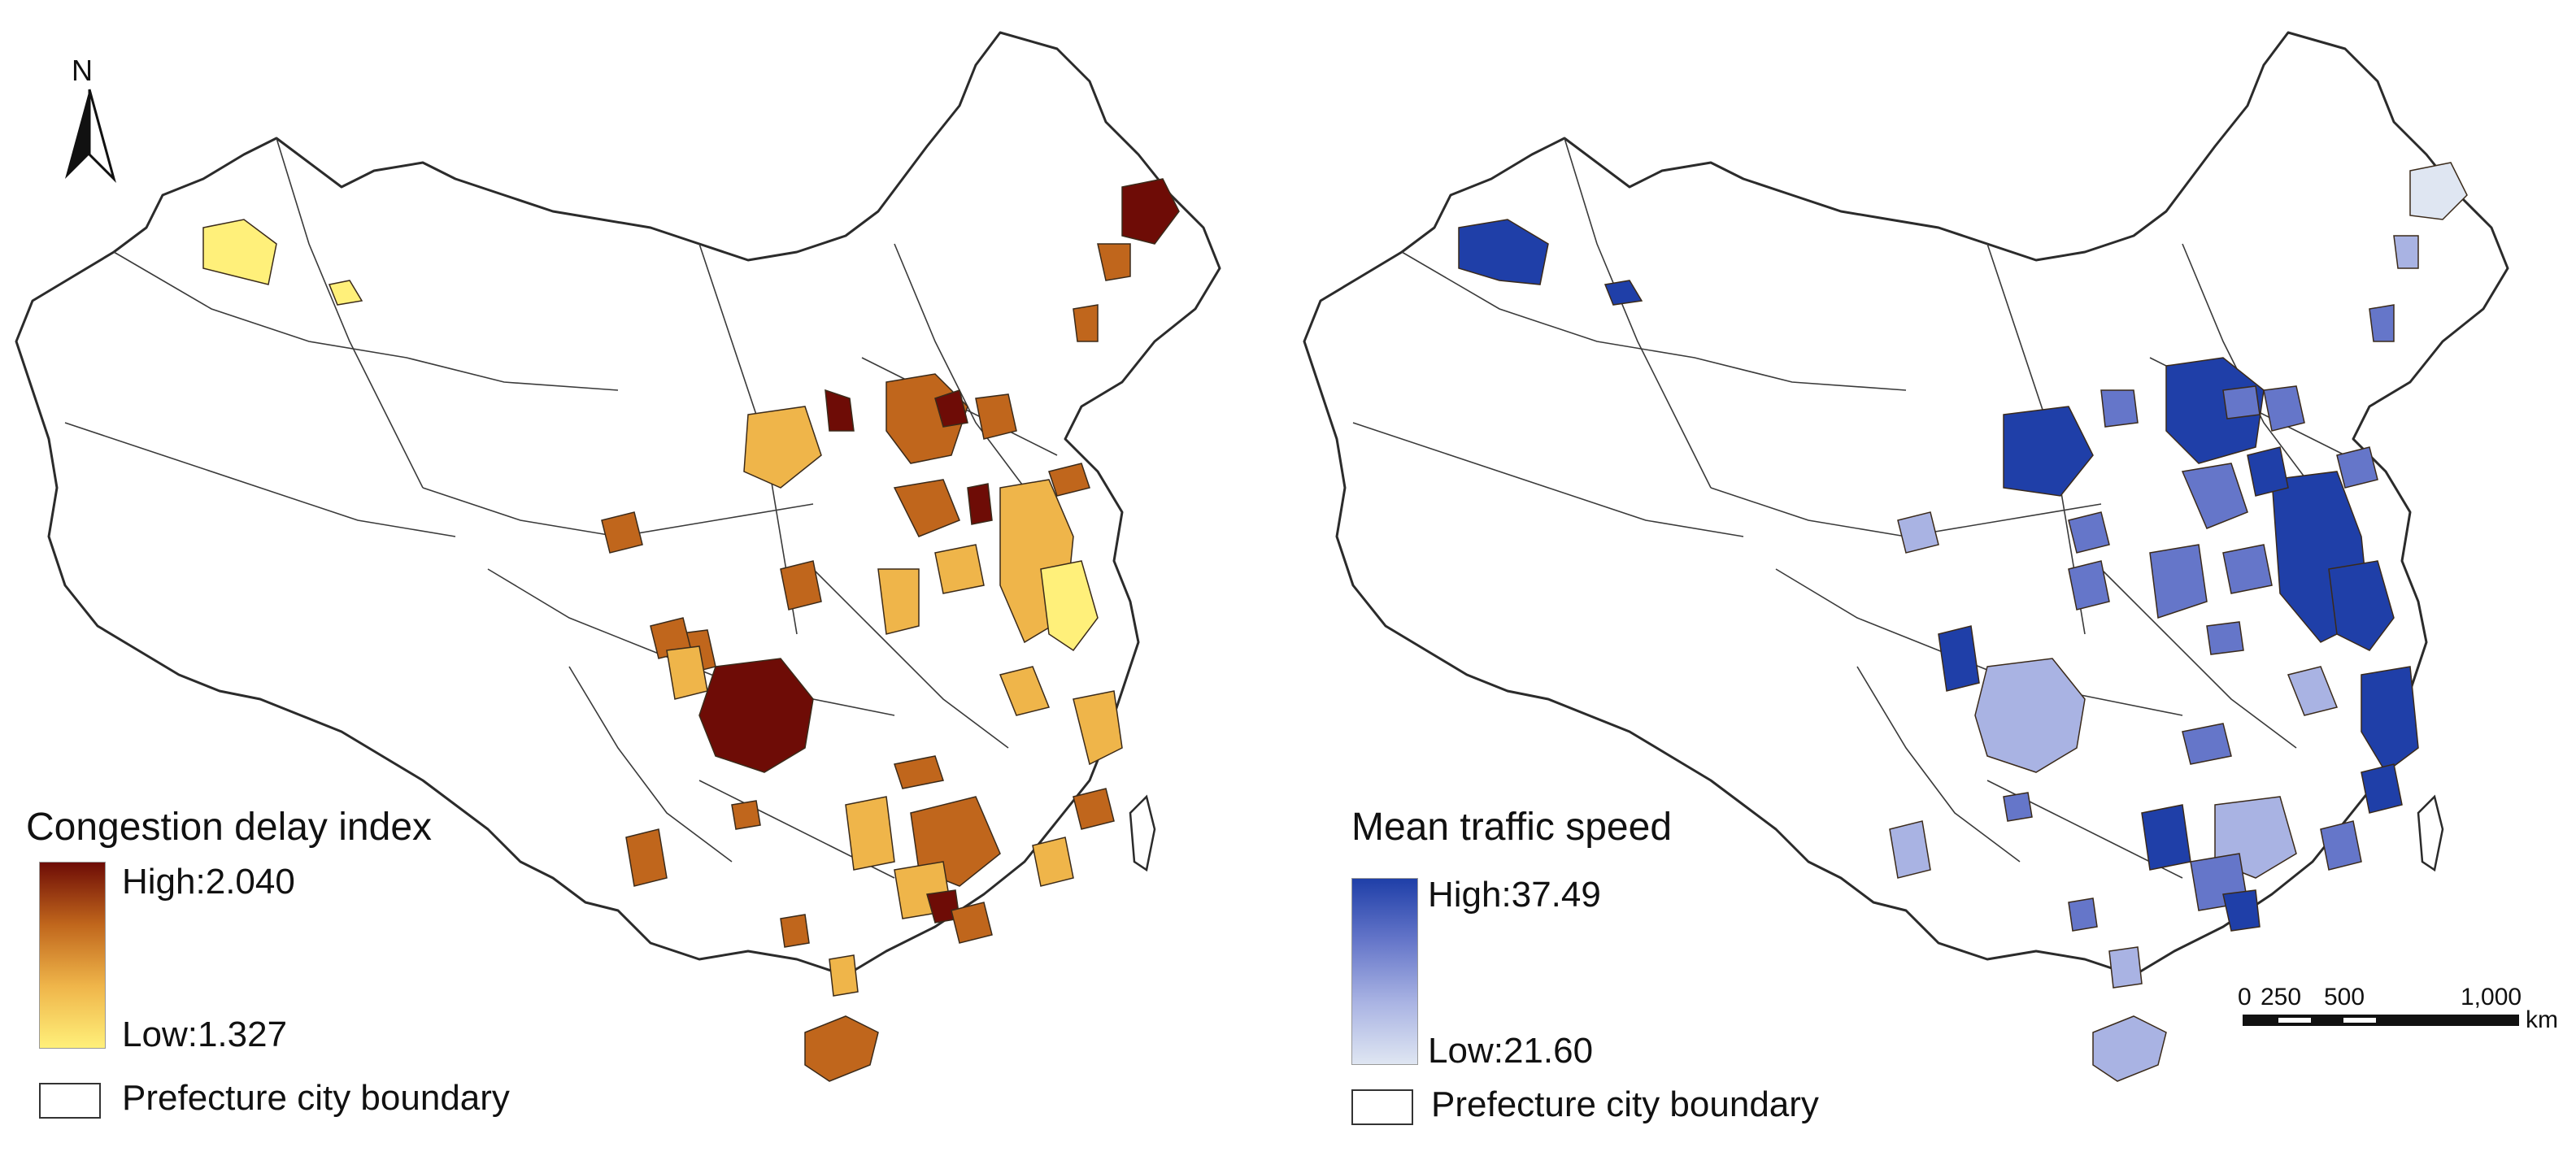  I want to click on scale-tick-label: 500, so click(2345, 997).